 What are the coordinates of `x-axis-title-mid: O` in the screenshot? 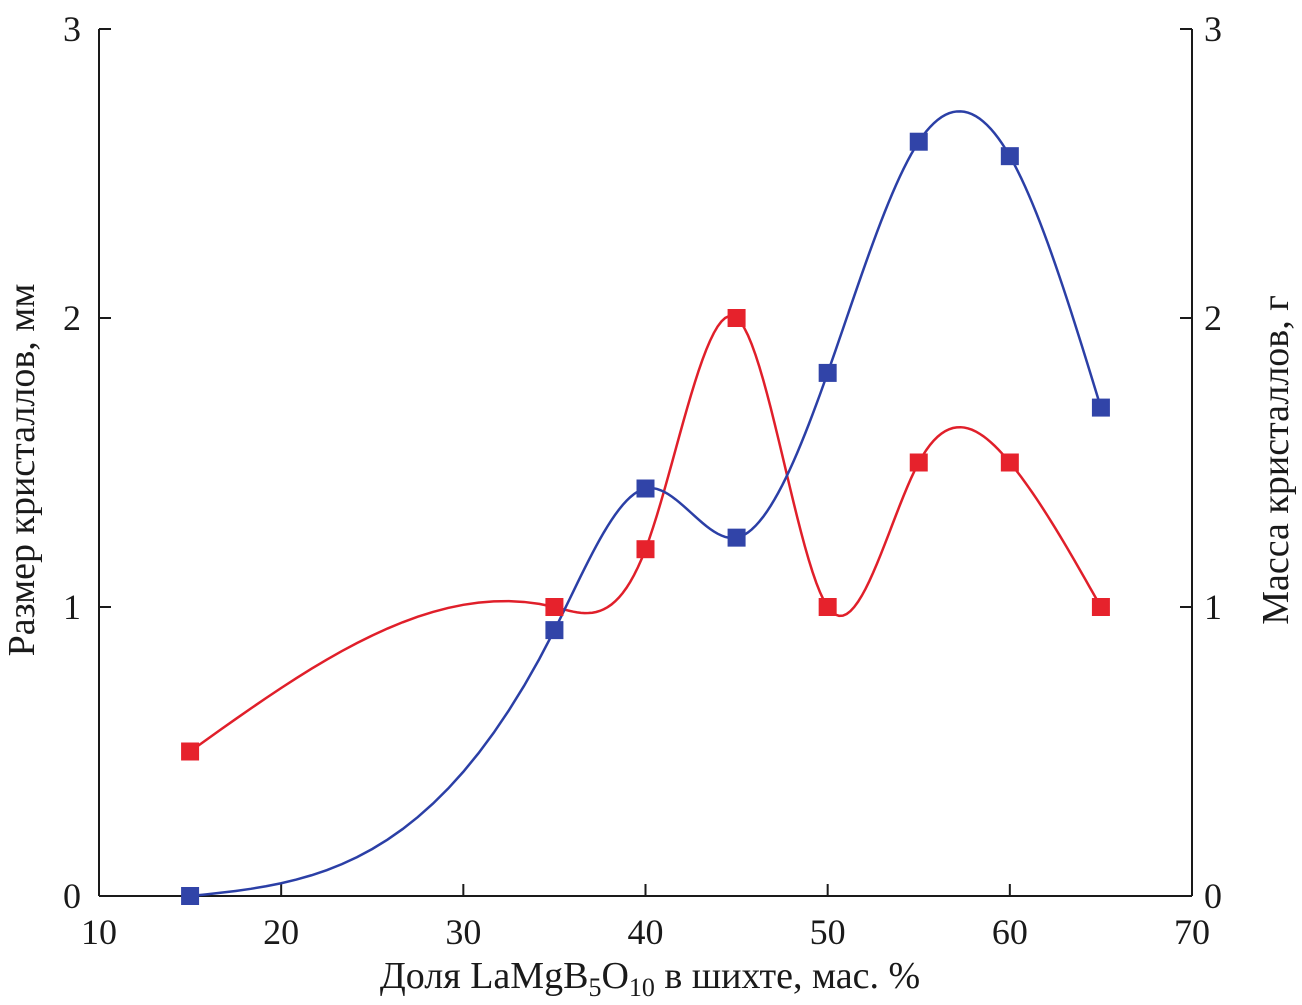 It's located at (614, 976).